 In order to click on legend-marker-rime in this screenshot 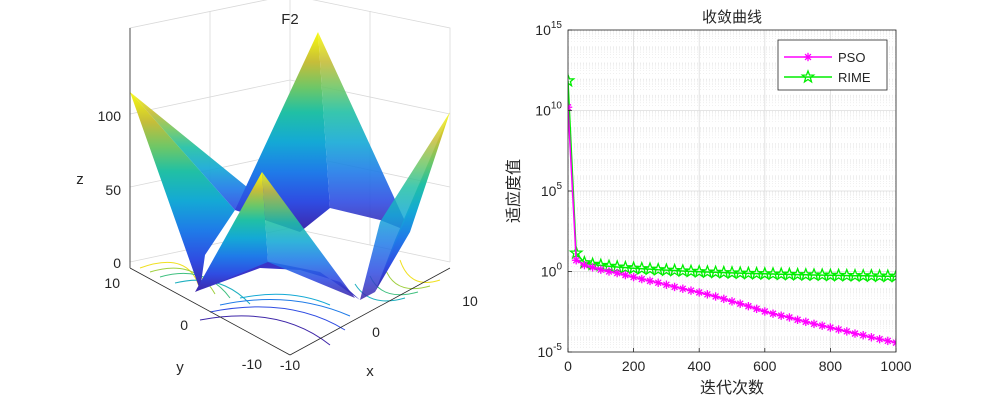, I will do `click(808, 76)`.